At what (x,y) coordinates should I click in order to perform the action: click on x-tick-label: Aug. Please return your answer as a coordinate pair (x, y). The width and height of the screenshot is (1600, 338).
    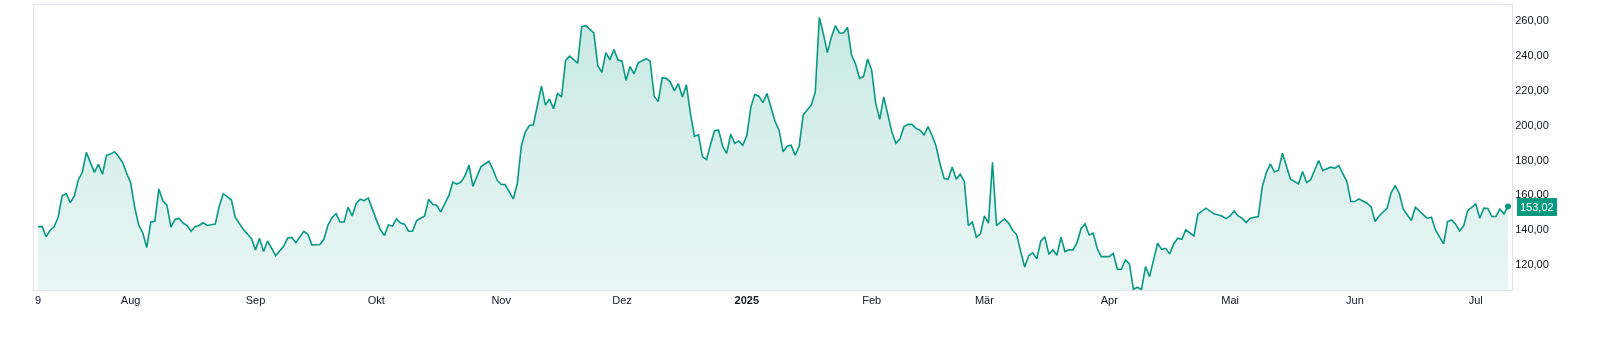
    Looking at the image, I should click on (130, 300).